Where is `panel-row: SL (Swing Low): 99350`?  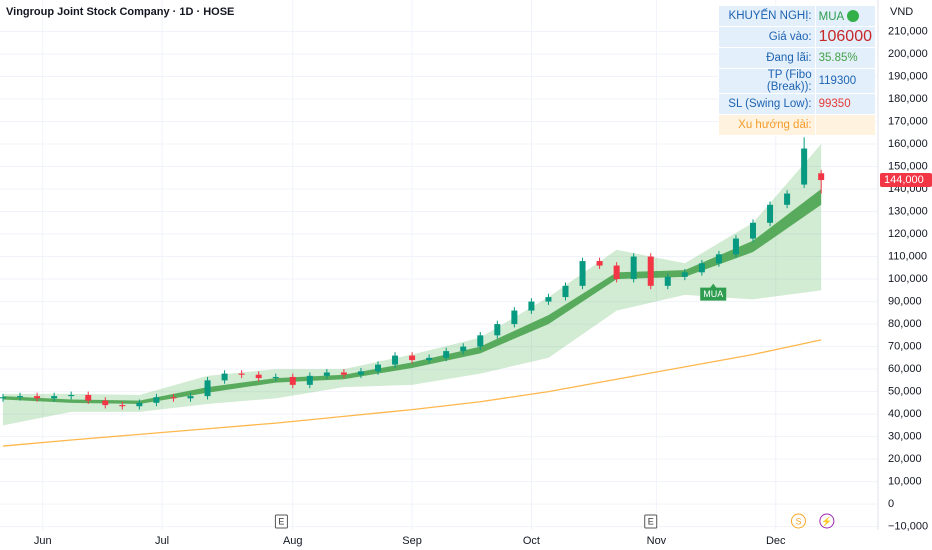 panel-row: SL (Swing Low): 99350 is located at coordinates (797, 104).